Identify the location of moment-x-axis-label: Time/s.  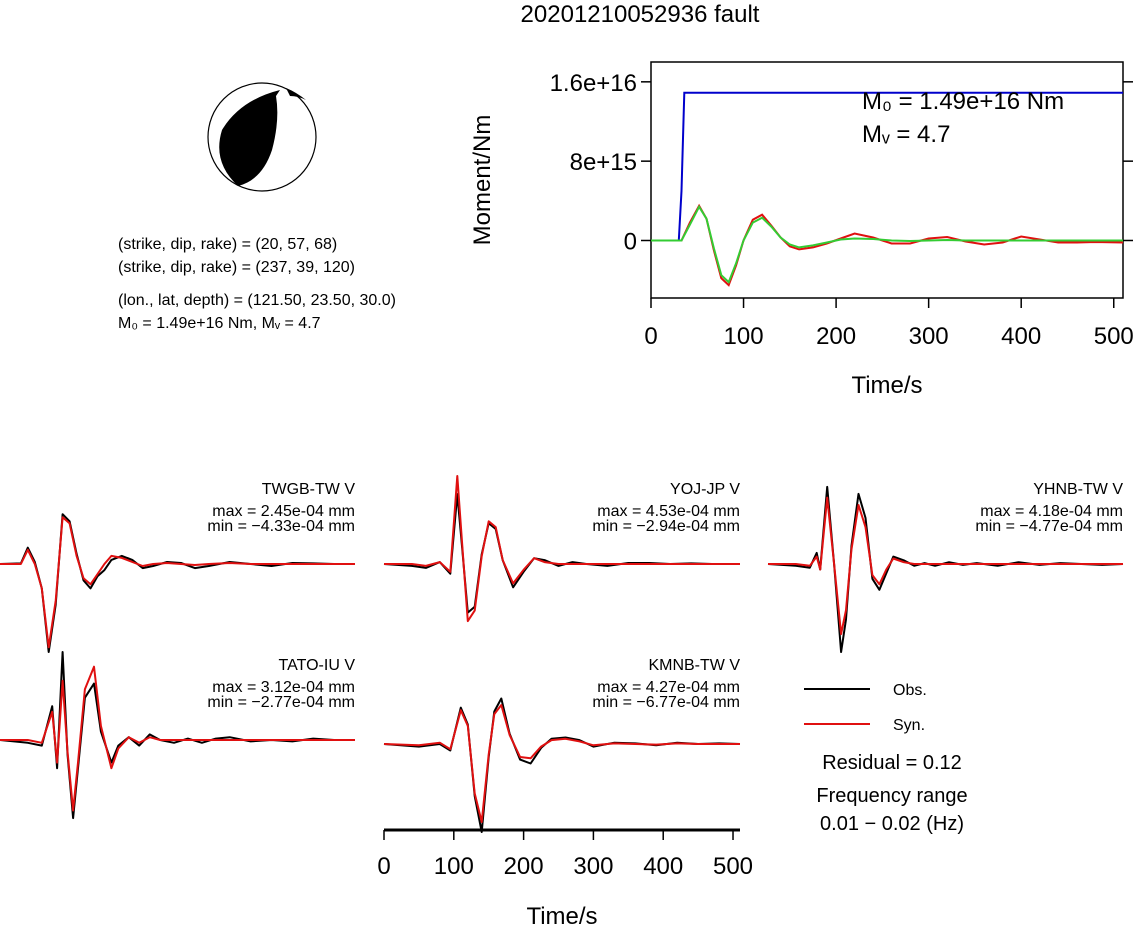
(886, 385).